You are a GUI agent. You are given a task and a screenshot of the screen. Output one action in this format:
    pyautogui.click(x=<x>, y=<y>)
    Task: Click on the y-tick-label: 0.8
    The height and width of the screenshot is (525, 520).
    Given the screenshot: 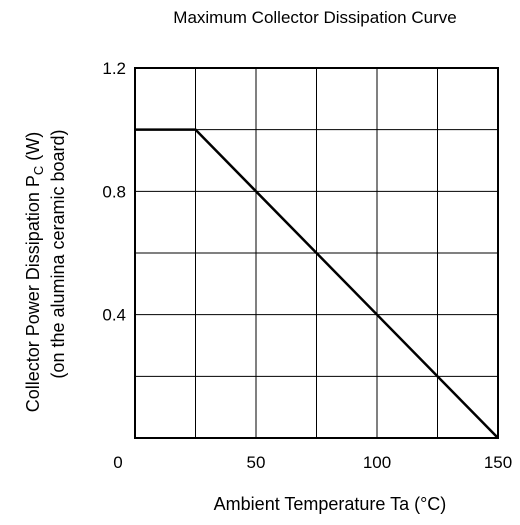 What is the action you would take?
    pyautogui.click(x=114, y=191)
    